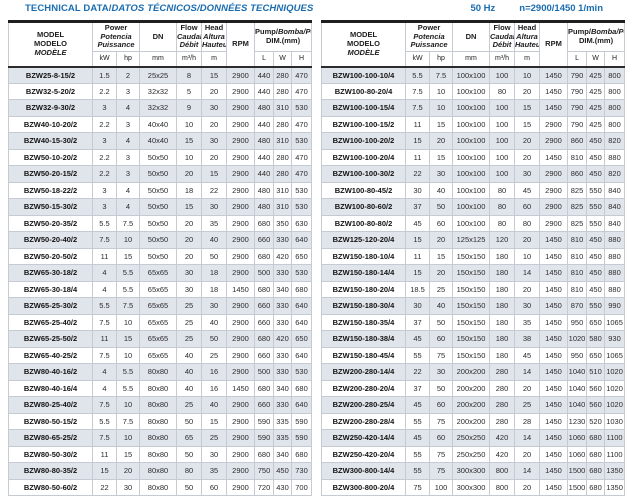  Describe the element at coordinates (596, 157) in the screenshot. I see `value-cell: 450` at that location.